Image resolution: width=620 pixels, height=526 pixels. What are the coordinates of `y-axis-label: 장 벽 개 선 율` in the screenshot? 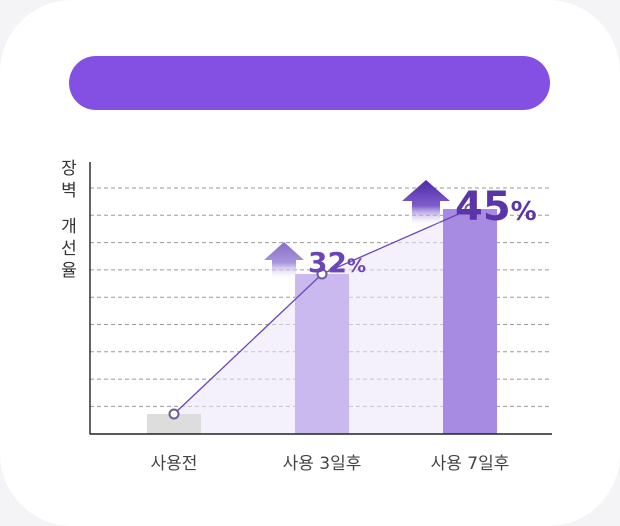 It's located at (69, 220).